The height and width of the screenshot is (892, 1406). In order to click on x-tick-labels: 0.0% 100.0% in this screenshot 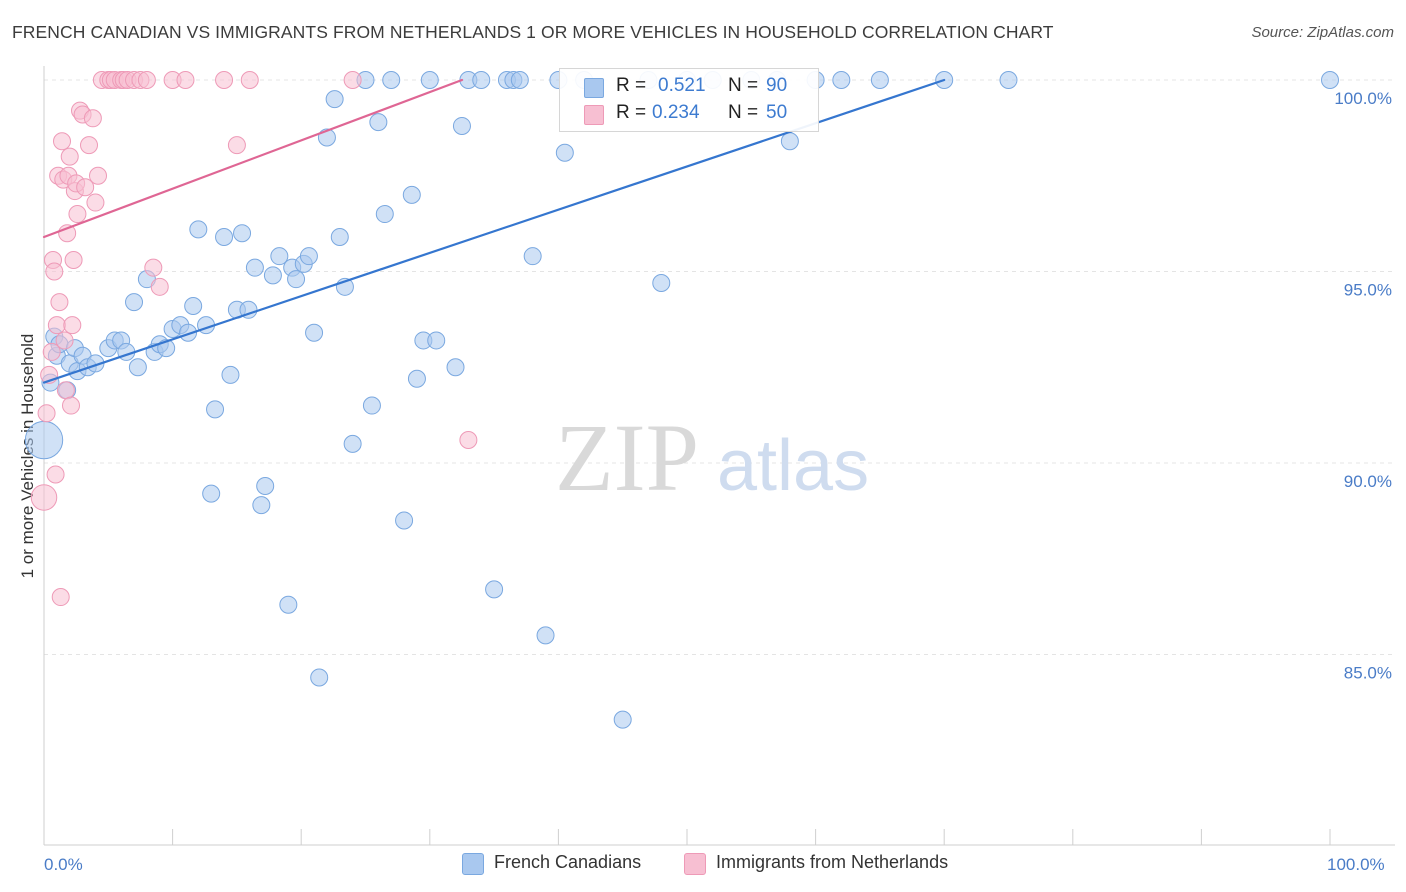, I will do `click(714, 864)`.